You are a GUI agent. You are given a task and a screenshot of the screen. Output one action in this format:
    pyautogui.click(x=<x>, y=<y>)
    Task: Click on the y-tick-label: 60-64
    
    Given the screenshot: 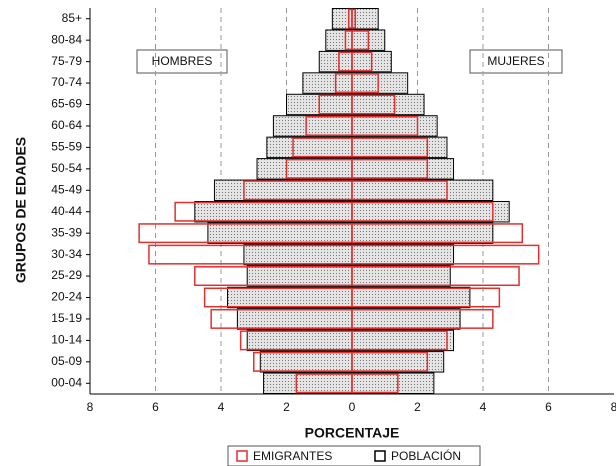 What is the action you would take?
    pyautogui.click(x=66, y=125)
    